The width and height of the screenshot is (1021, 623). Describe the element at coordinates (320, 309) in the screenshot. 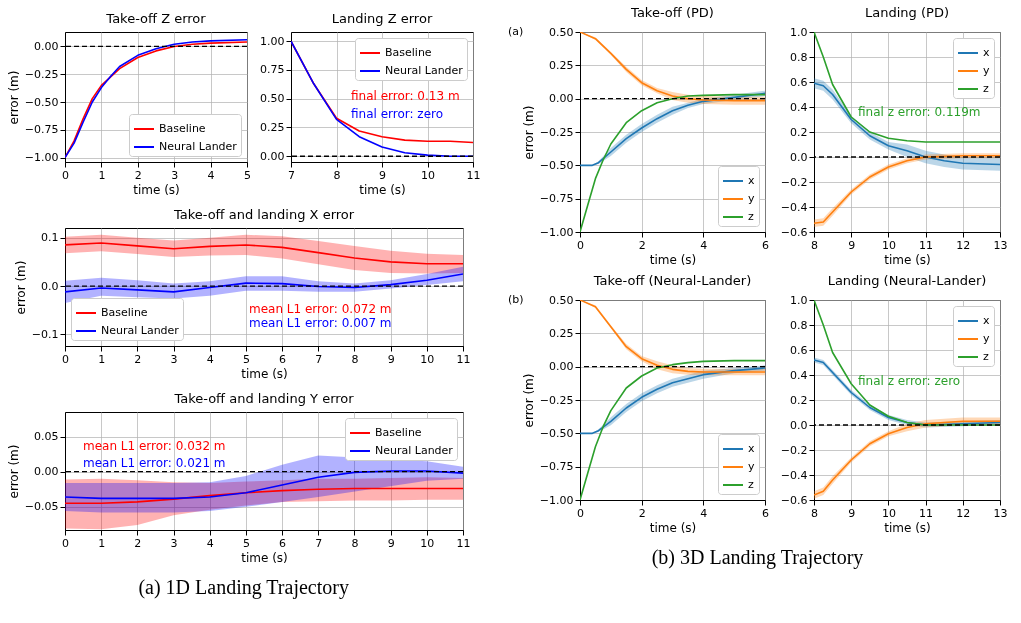

I see `annotation: mean L1 error: 0.072 m` at that location.